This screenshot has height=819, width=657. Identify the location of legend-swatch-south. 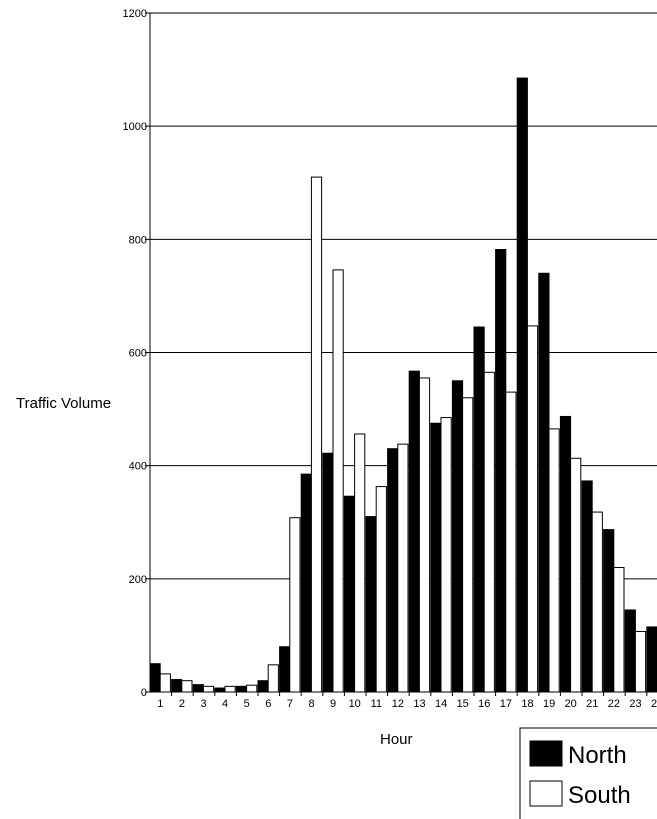
(546, 793).